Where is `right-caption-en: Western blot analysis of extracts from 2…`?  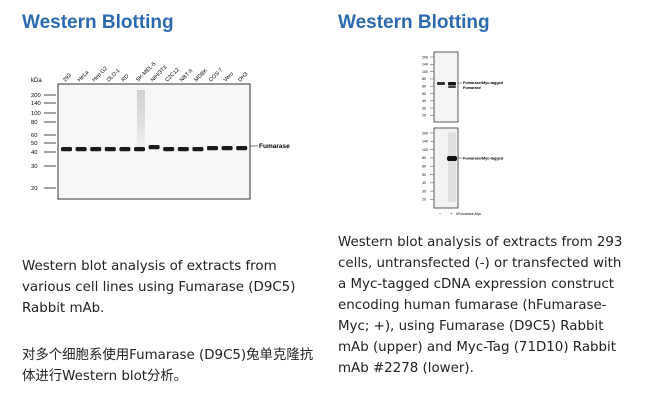 right-caption-en: Western blot analysis of extracts from 2… is located at coordinates (480, 305).